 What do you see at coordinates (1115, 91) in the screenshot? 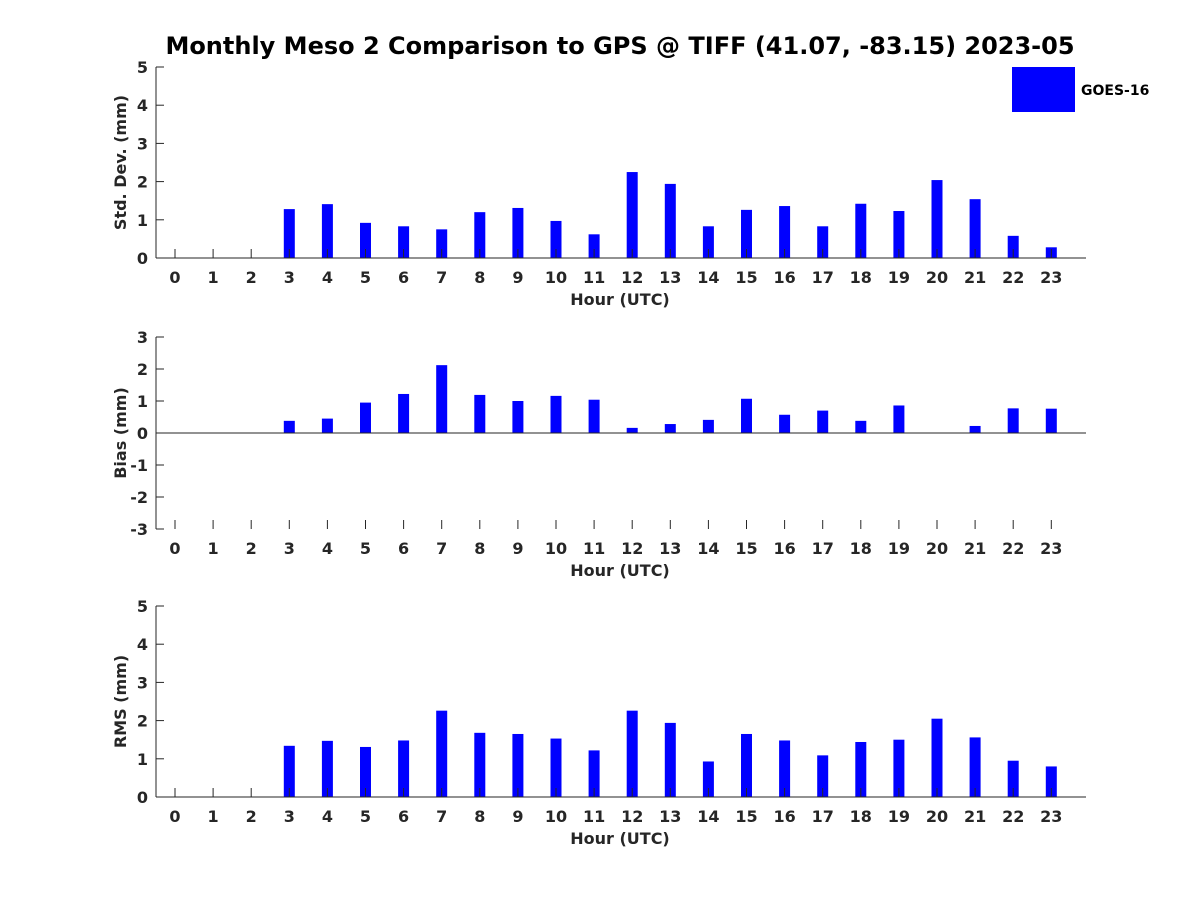
I see `legend-label: GOES-16` at bounding box center [1115, 91].